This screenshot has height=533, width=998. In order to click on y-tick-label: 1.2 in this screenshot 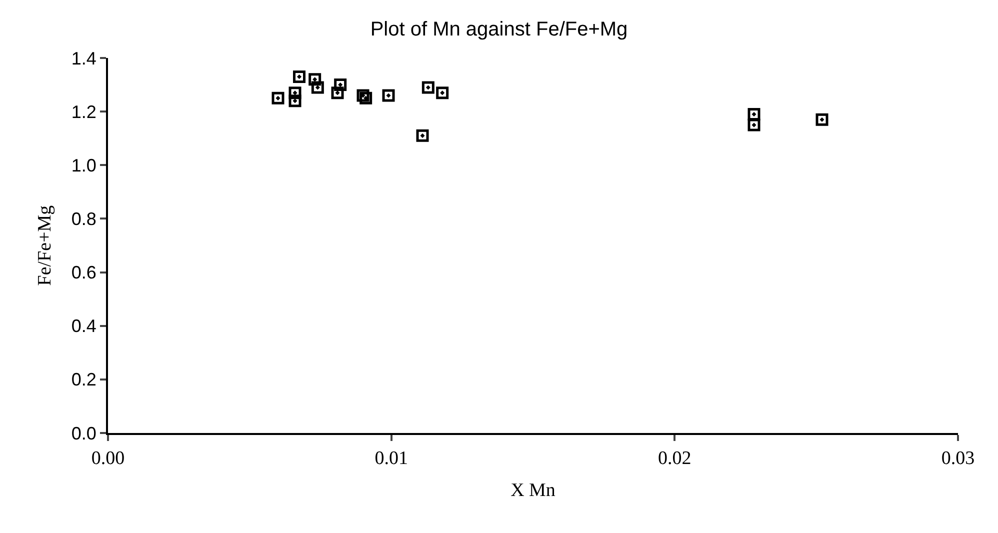, I will do `click(83, 112)`.